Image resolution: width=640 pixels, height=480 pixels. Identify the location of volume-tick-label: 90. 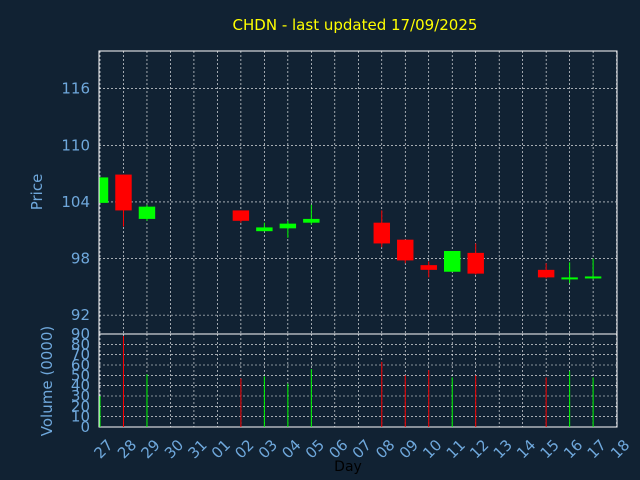
(80, 334).